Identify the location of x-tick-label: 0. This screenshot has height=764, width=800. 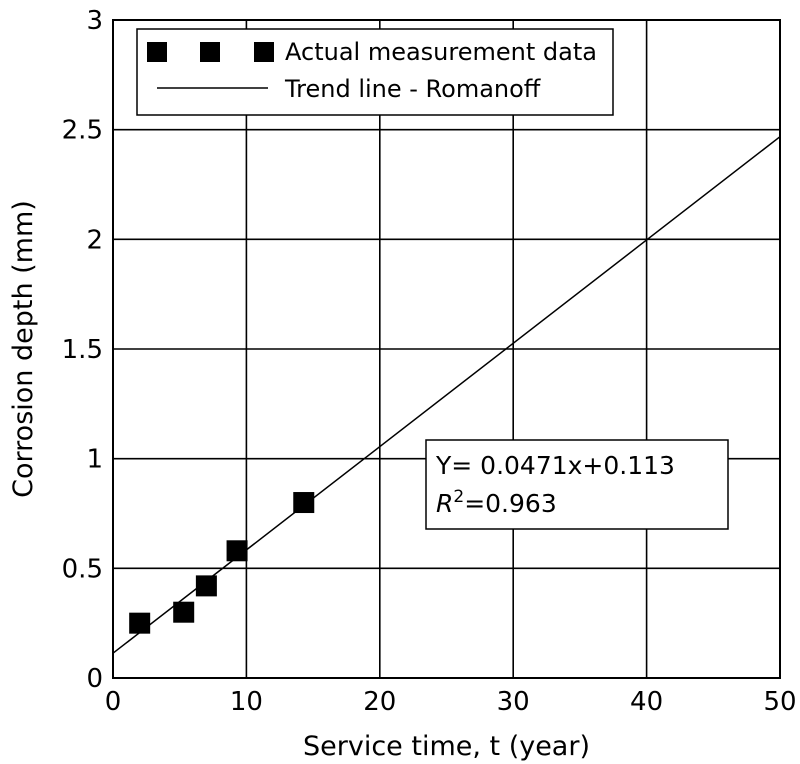
(113, 702).